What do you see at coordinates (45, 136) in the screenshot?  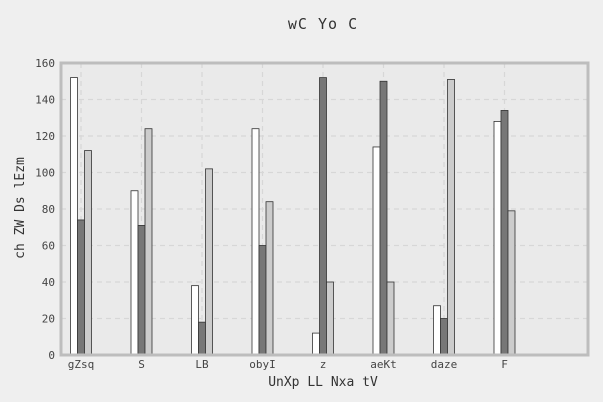 I see `y-tick-label: 120` at bounding box center [45, 136].